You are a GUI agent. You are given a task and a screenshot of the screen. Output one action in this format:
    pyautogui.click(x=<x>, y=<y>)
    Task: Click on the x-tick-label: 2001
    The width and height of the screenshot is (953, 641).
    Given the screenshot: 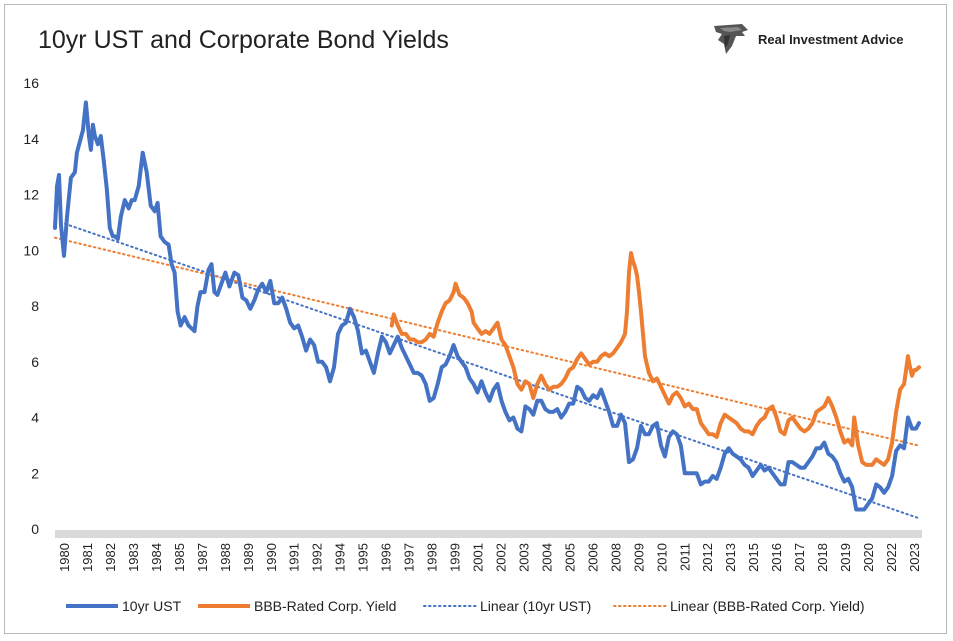 What is the action you would take?
    pyautogui.click(x=478, y=557)
    